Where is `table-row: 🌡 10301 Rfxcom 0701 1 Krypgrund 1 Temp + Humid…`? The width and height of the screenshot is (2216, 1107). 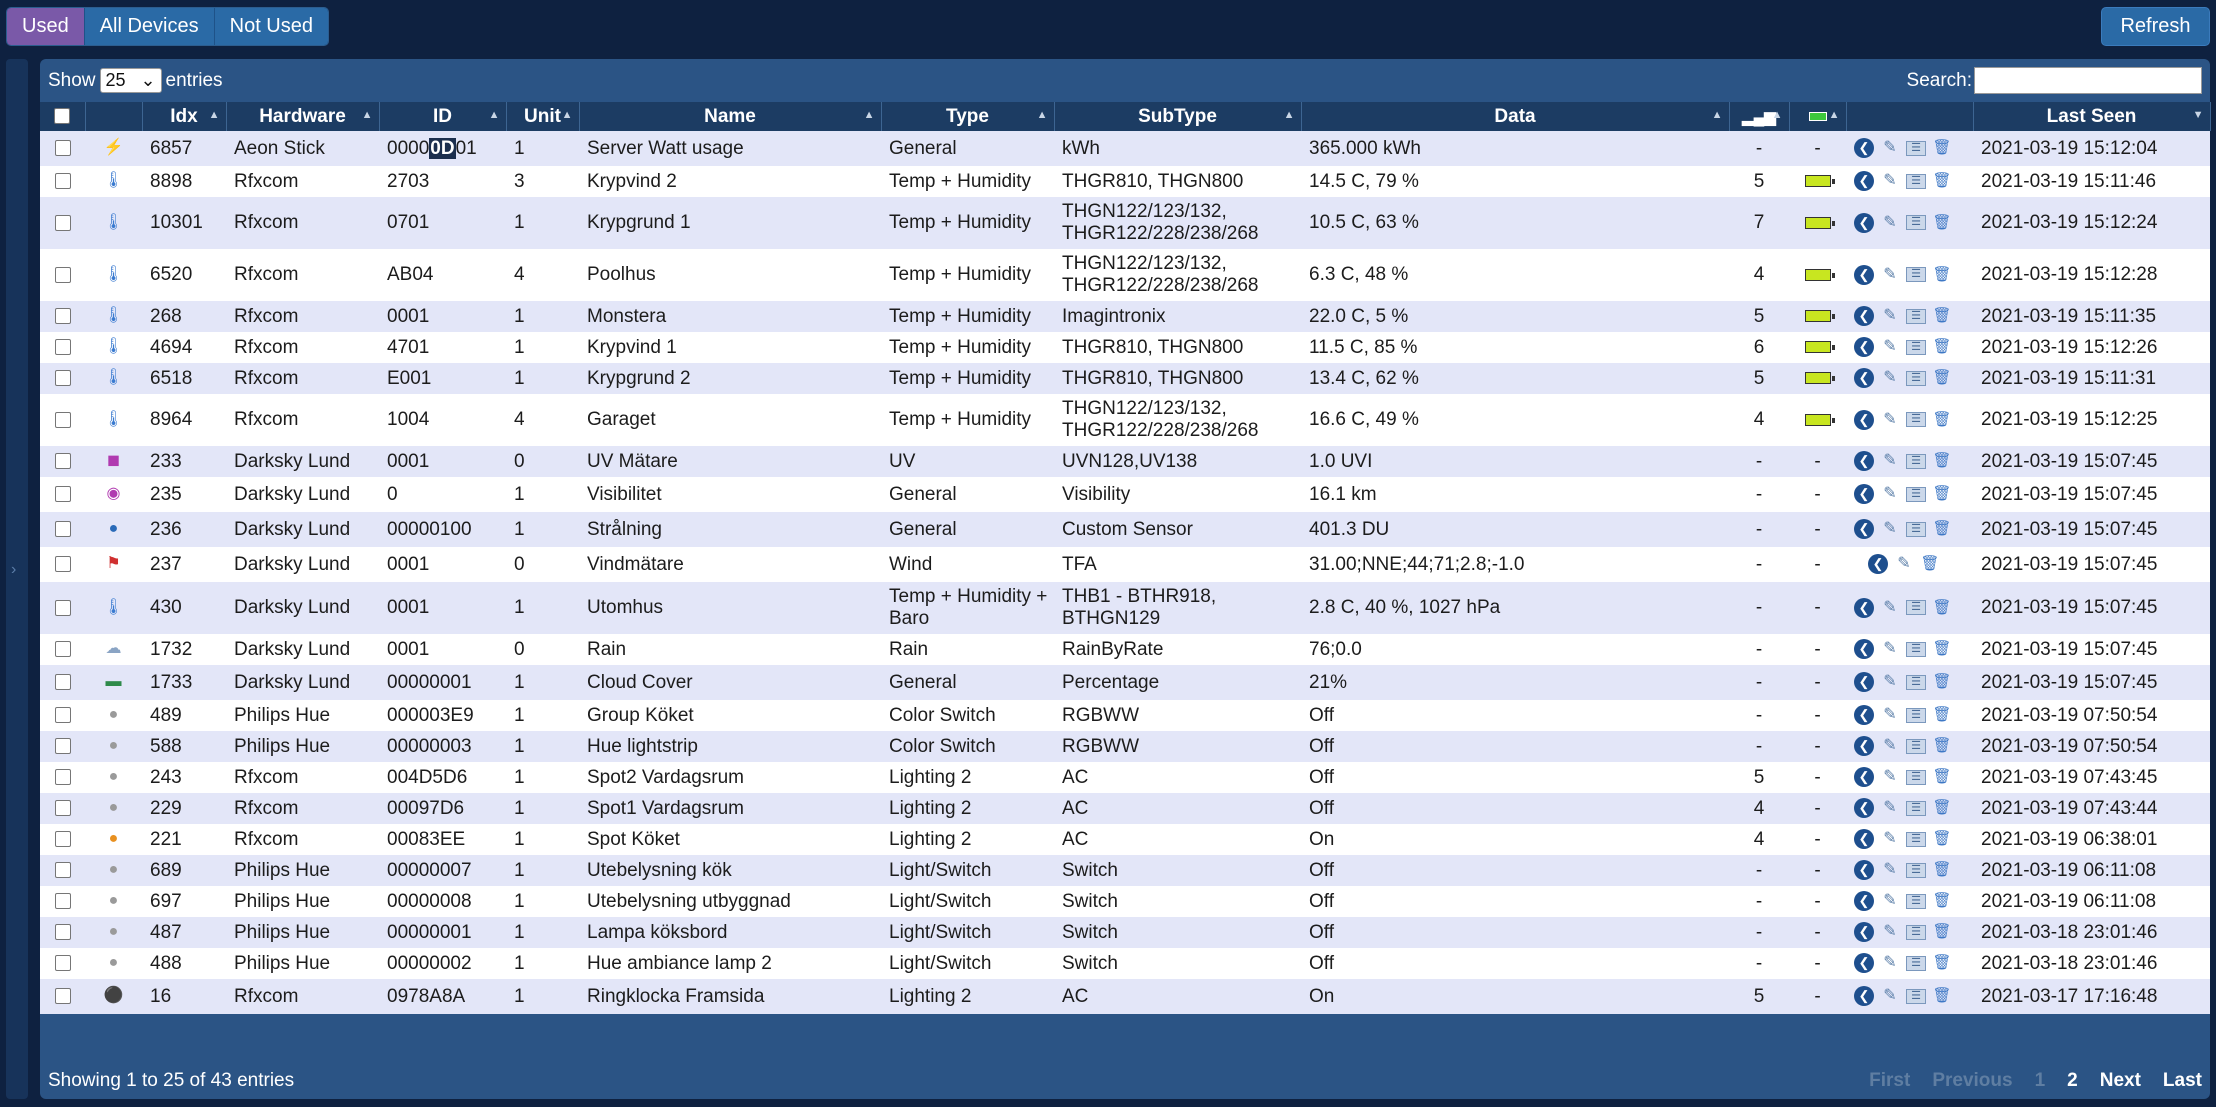 table-row: 🌡 10301 Rfxcom 0701 1 Krypgrund 1 Temp + Humid… is located at coordinates (1125, 223).